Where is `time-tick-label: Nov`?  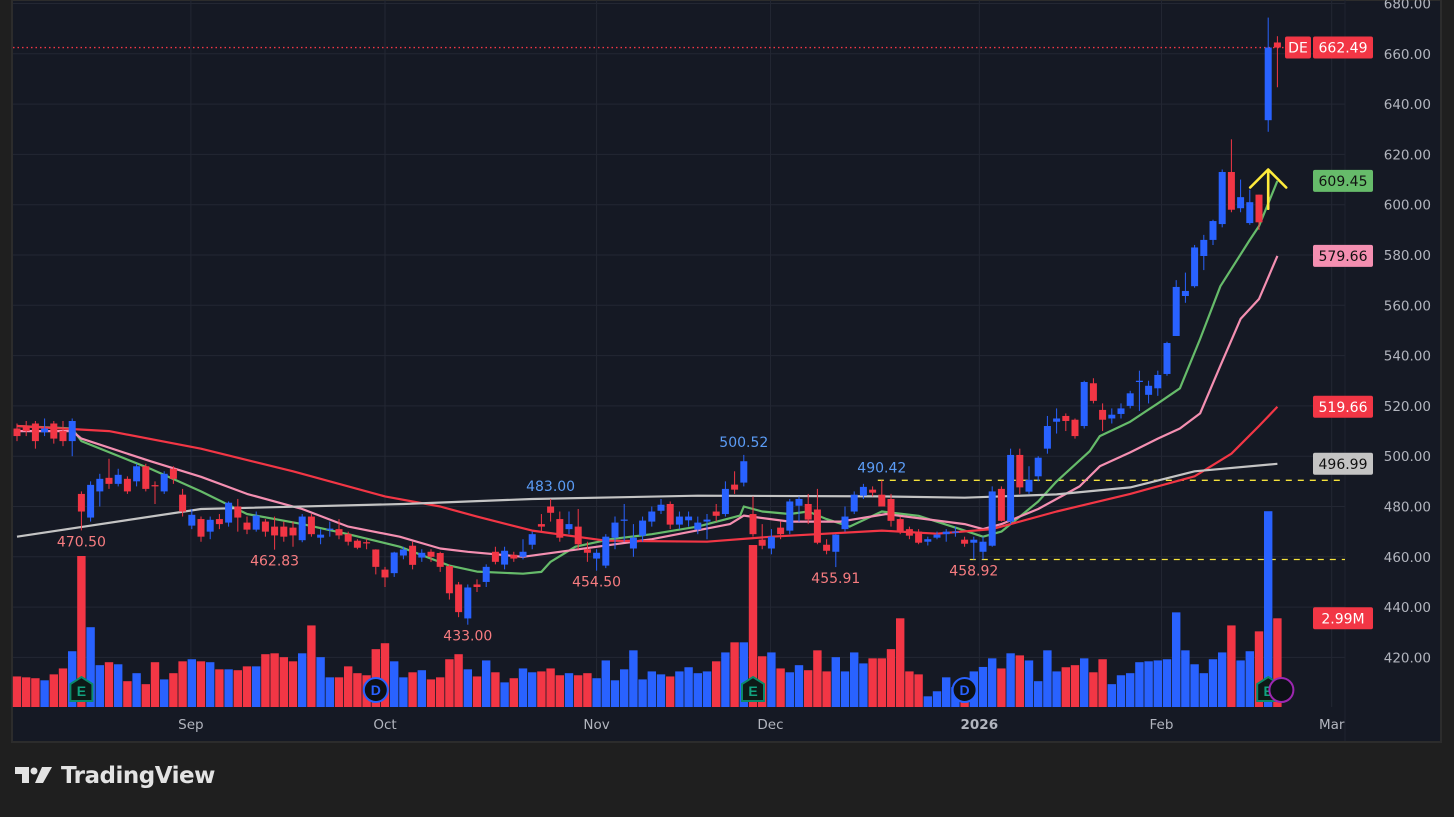 time-tick-label: Nov is located at coordinates (596, 725).